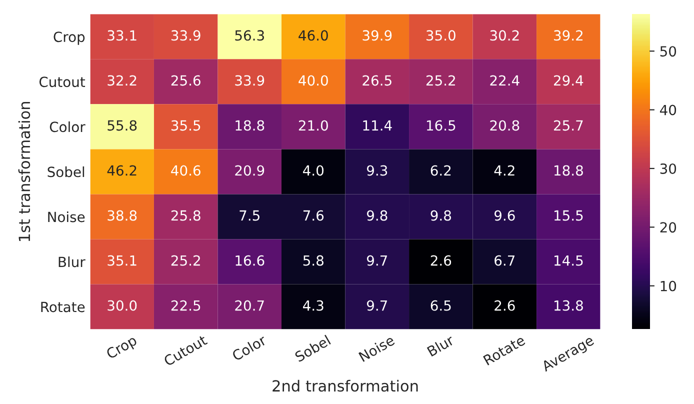 The image size is (694, 404). What do you see at coordinates (313, 170) in the screenshot?
I see `data-label: 4.0` at bounding box center [313, 170].